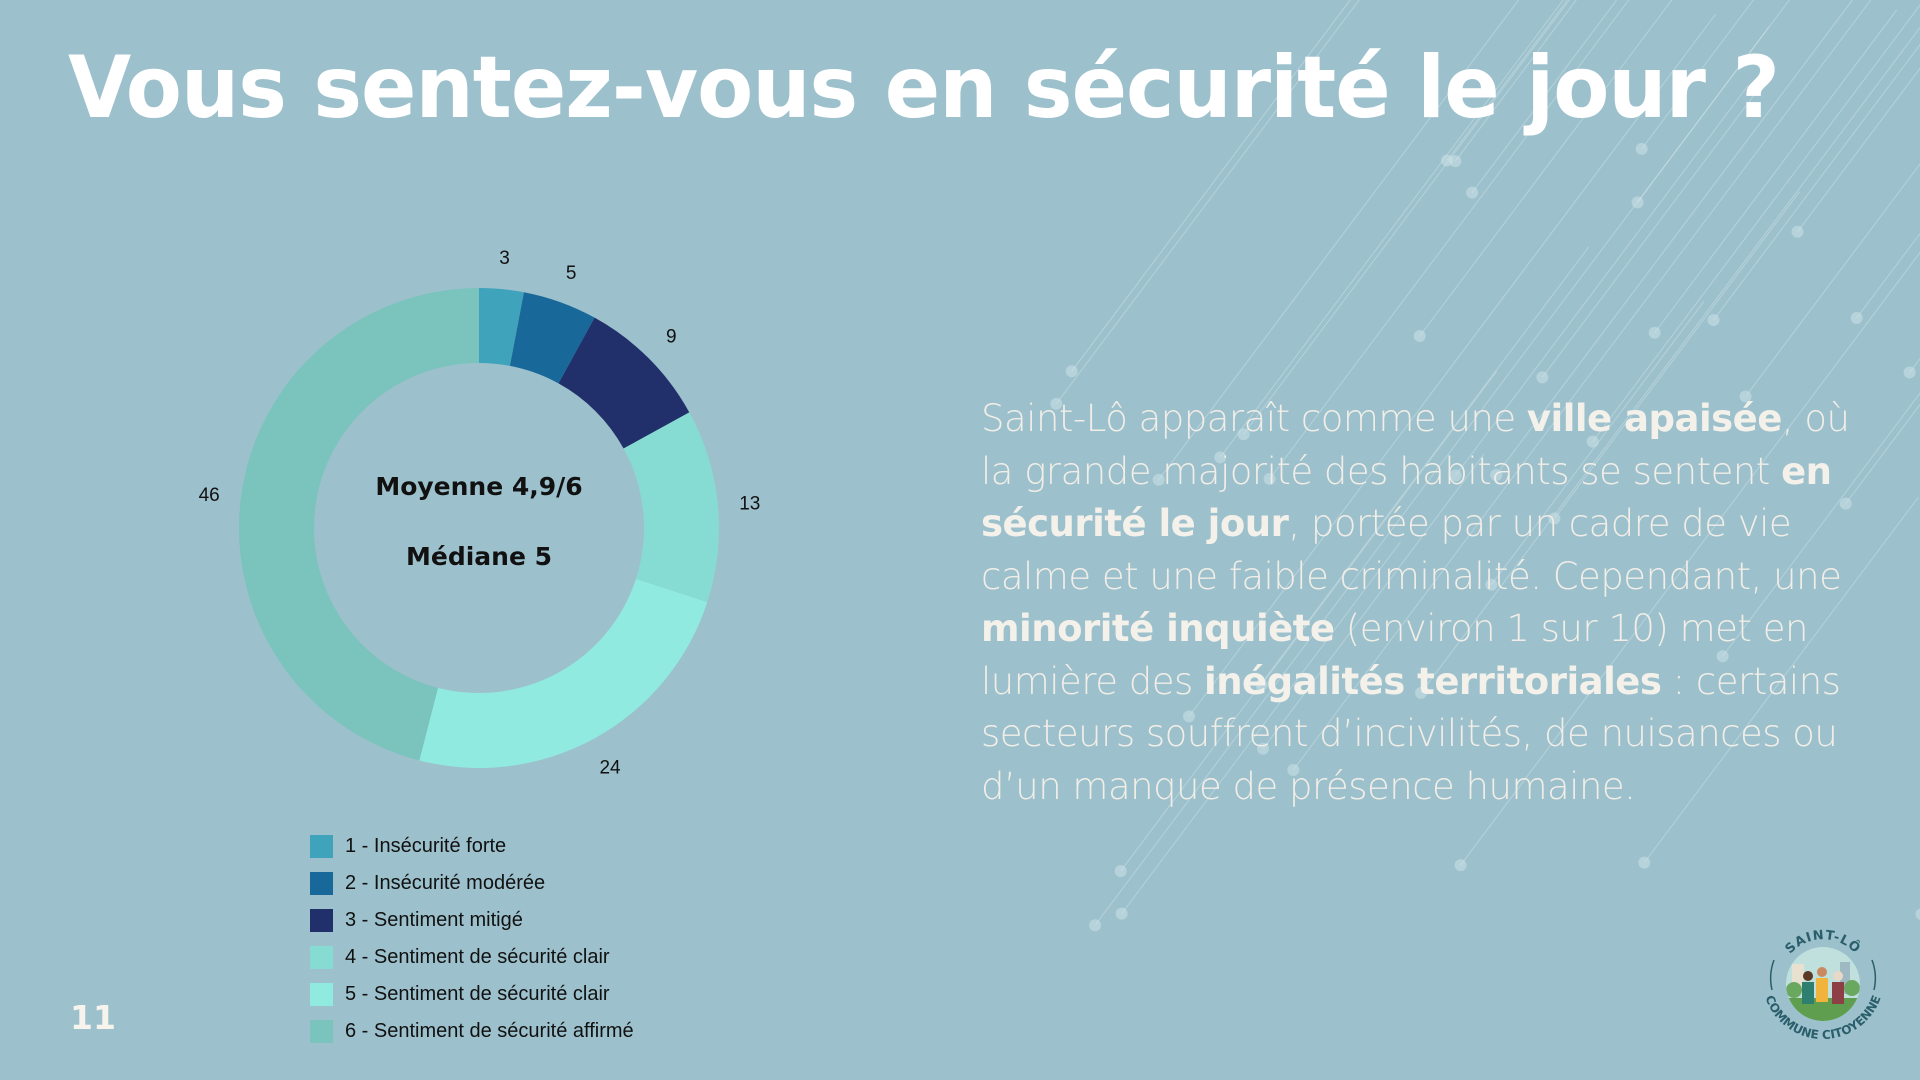 The width and height of the screenshot is (1920, 1080). I want to click on body-text: Saint-Lô apparaît comme une, so click(1254, 418).